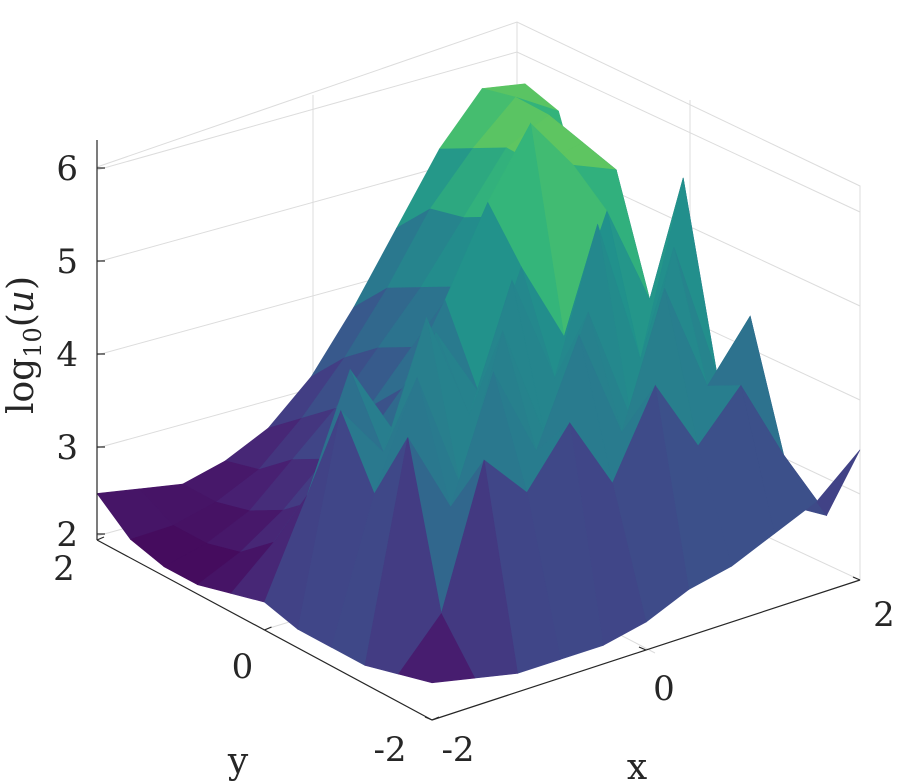 The width and height of the screenshot is (897, 783). What do you see at coordinates (637, 765) in the screenshot?
I see `x-axis-label: x` at bounding box center [637, 765].